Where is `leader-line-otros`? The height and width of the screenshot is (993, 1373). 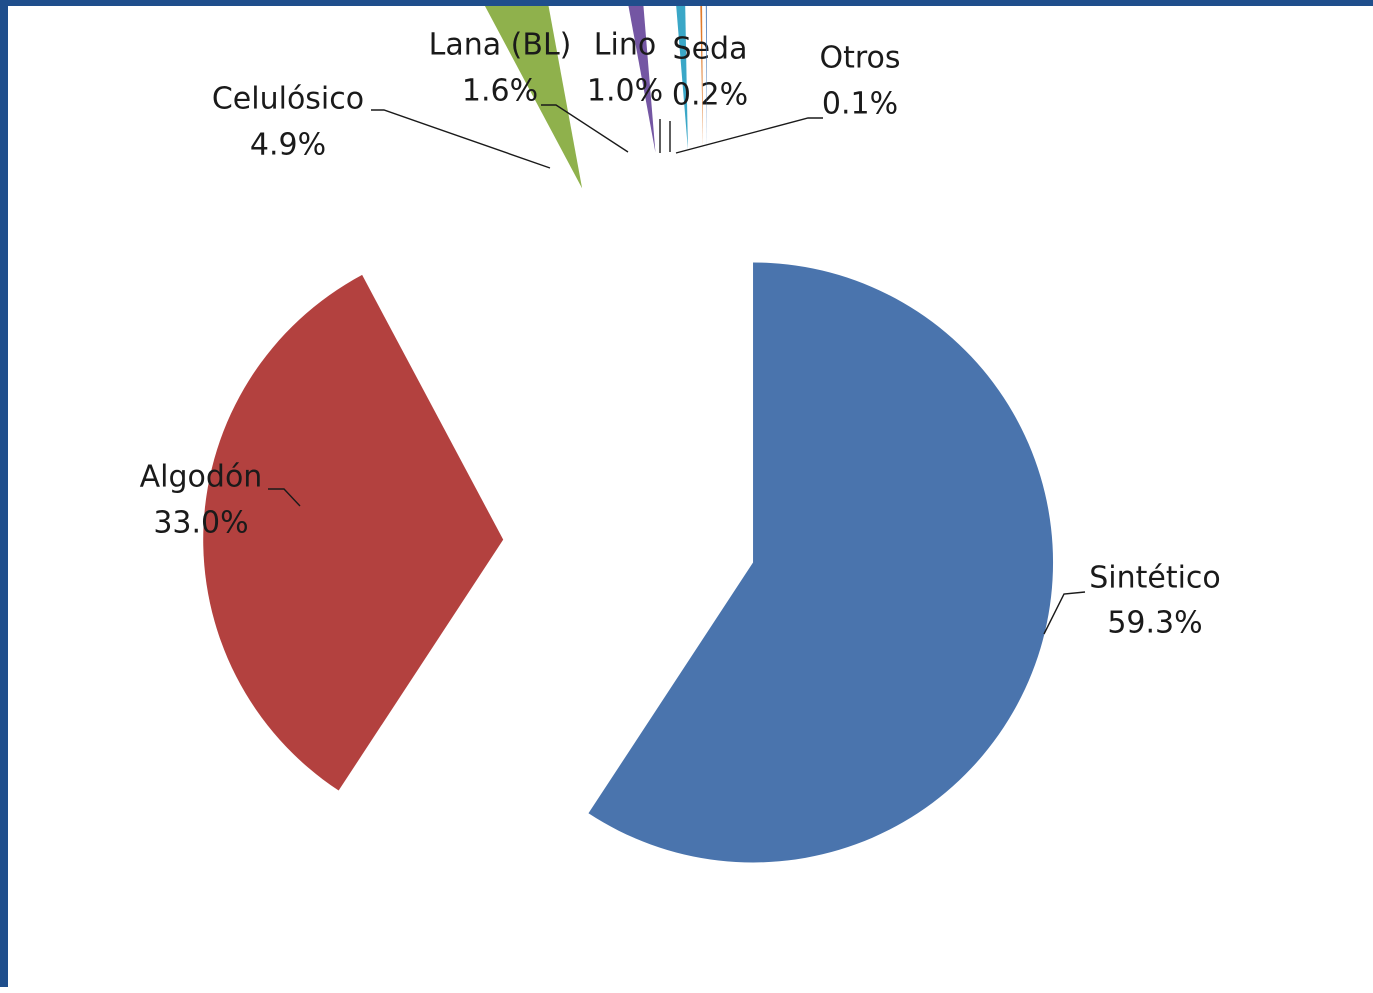
leader-line-otros is located at coordinates (749, 135).